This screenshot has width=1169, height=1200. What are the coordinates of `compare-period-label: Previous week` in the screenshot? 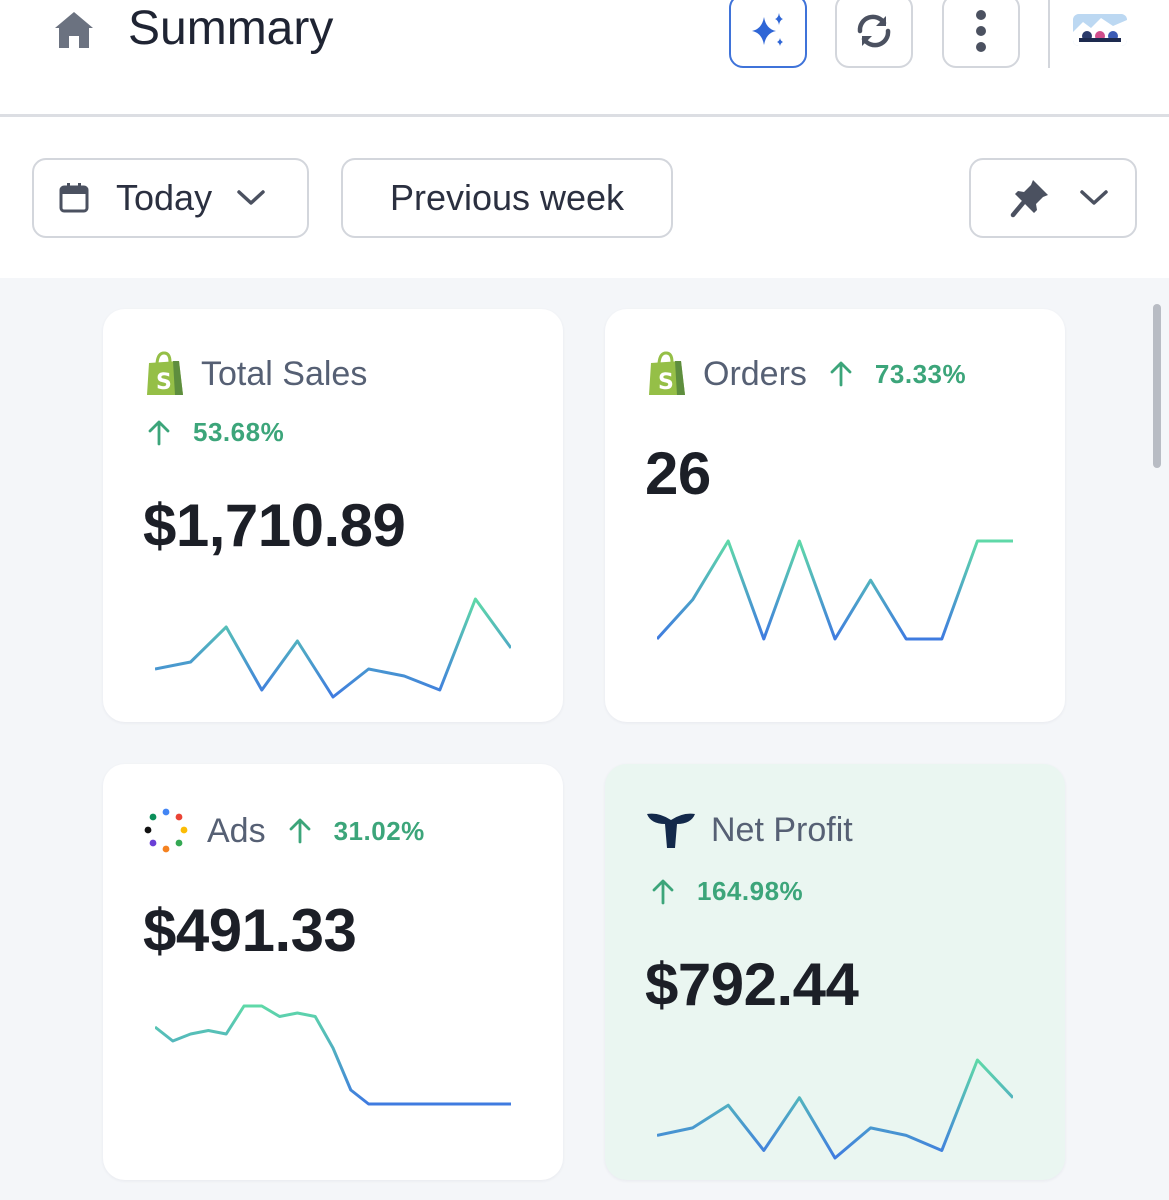 It's located at (507, 197).